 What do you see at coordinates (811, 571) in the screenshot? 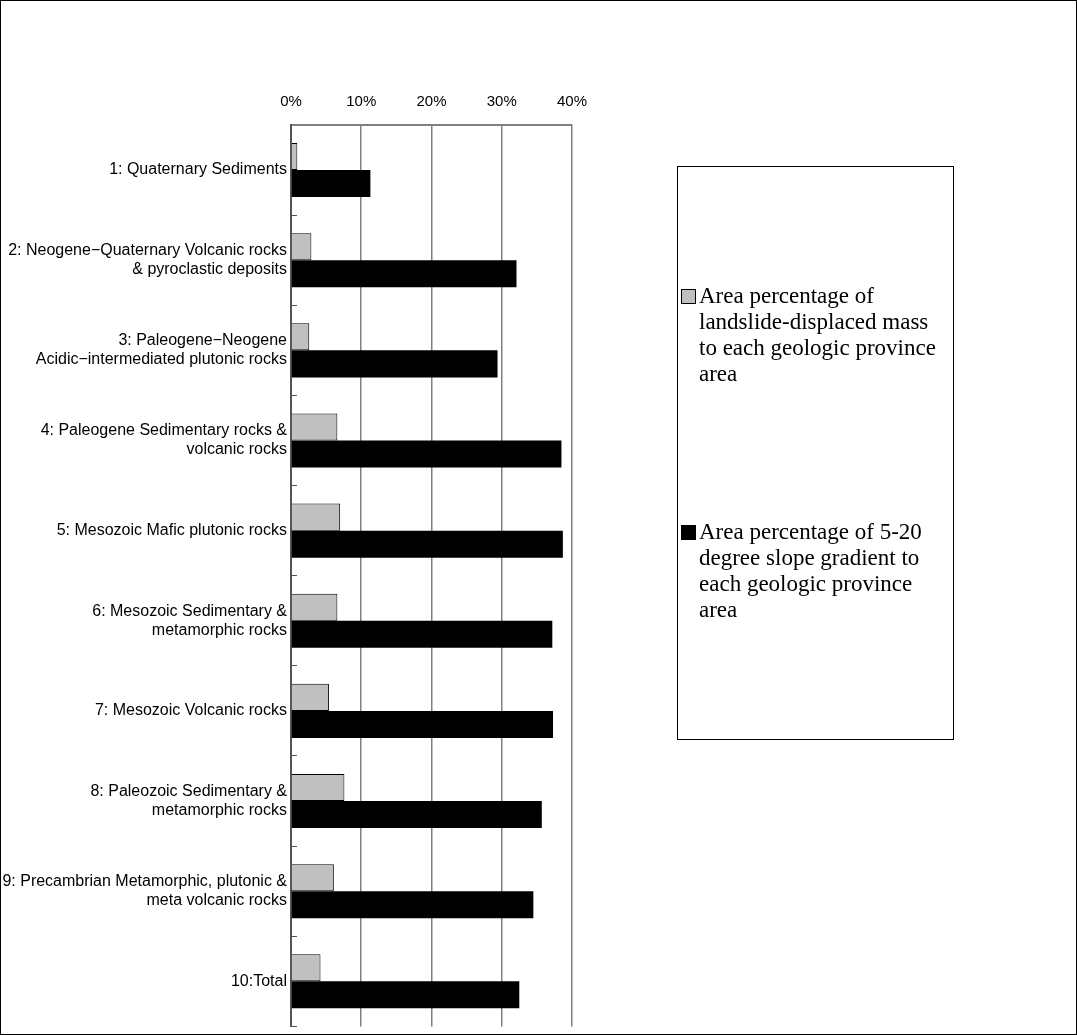
I see `legend-label: Area percentage of 5-20 degree slope gradient to each geologic province area` at bounding box center [811, 571].